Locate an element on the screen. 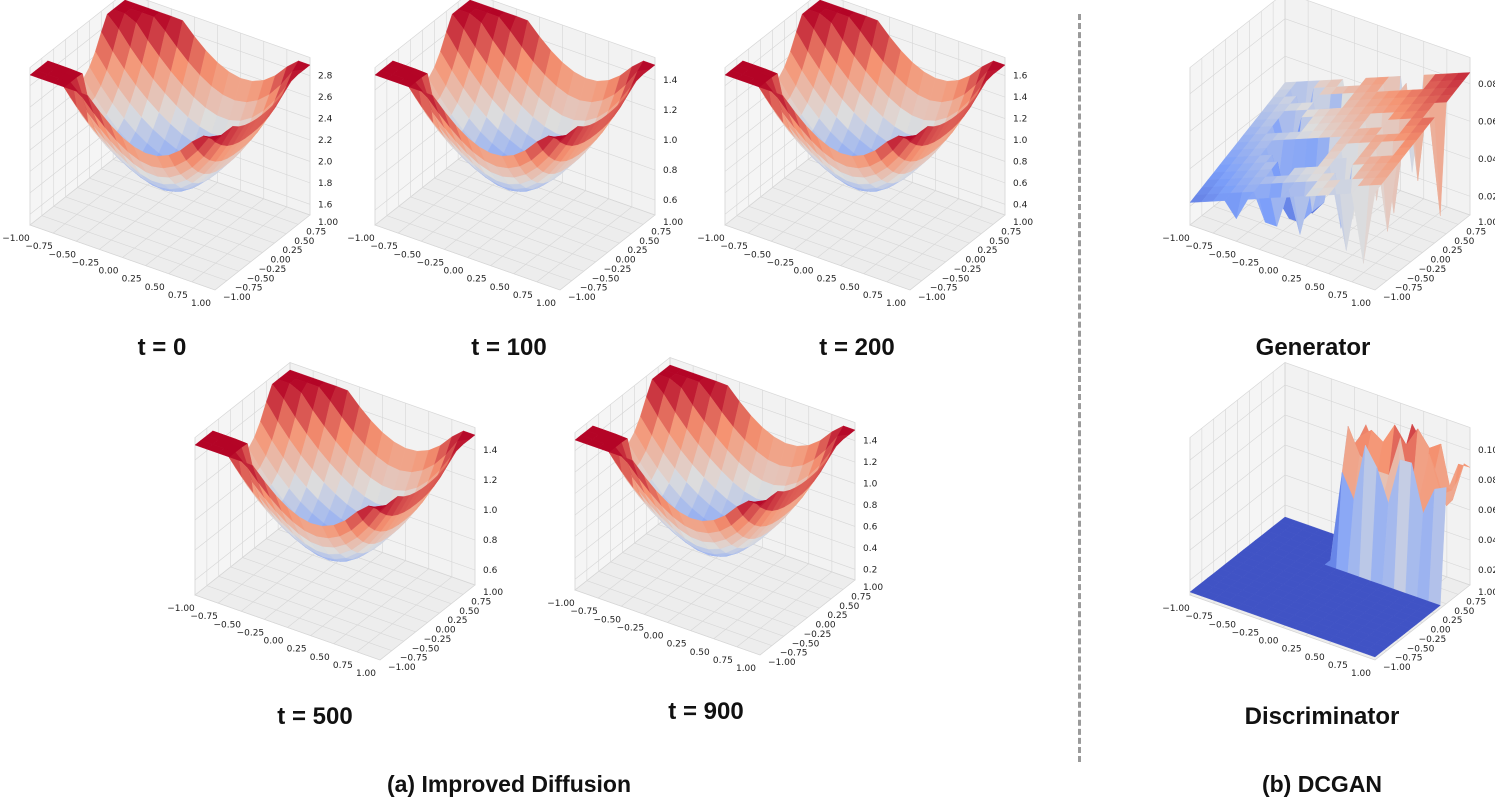 Image resolution: width=1495 pixels, height=811 pixels. z-tick-label: 1.8 is located at coordinates (325, 184).